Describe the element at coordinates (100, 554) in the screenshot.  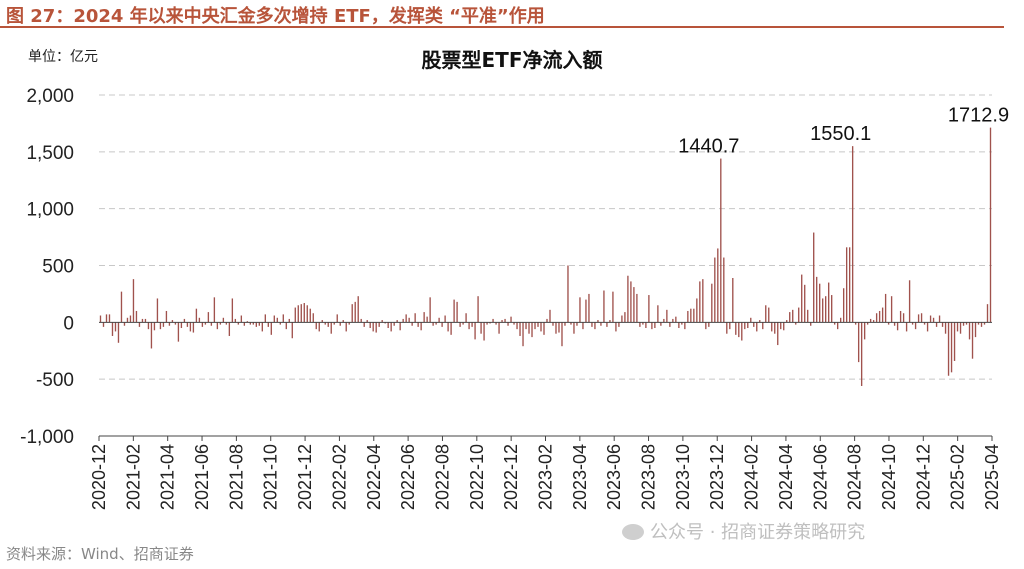
I see `source-note: 资料来源：Wind、招商证券` at that location.